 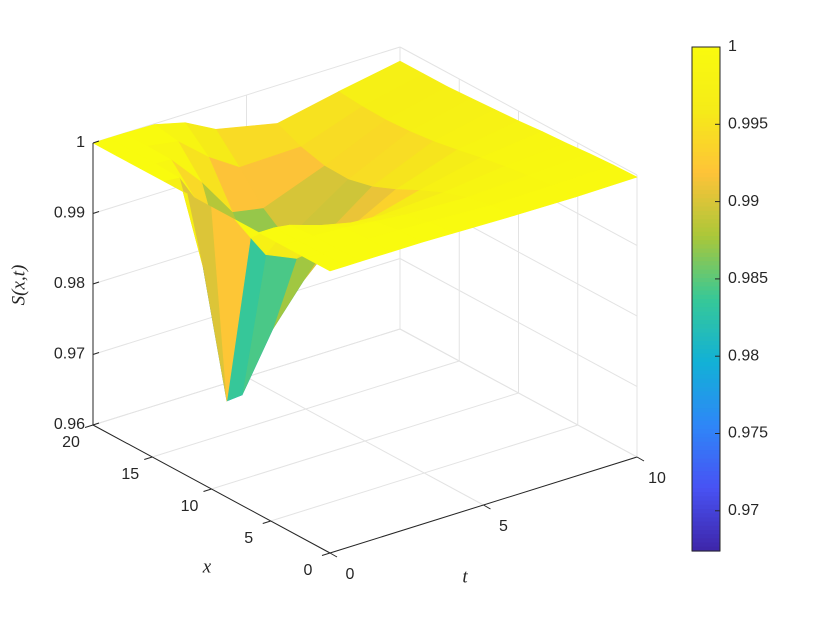 I want to click on colorbar-tick-label: 0.995, so click(x=748, y=124).